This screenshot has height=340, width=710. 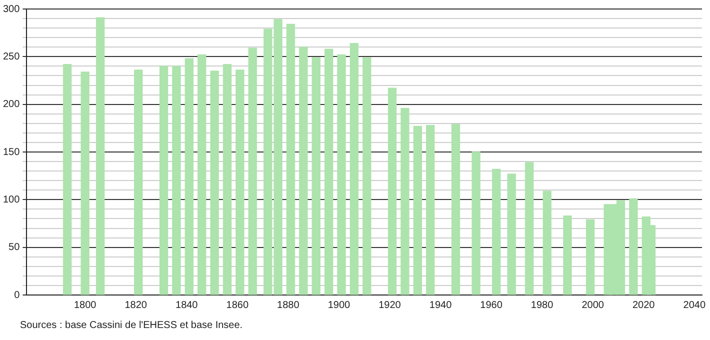 What do you see at coordinates (11, 152) in the screenshot?
I see `y-tick-label: 150` at bounding box center [11, 152].